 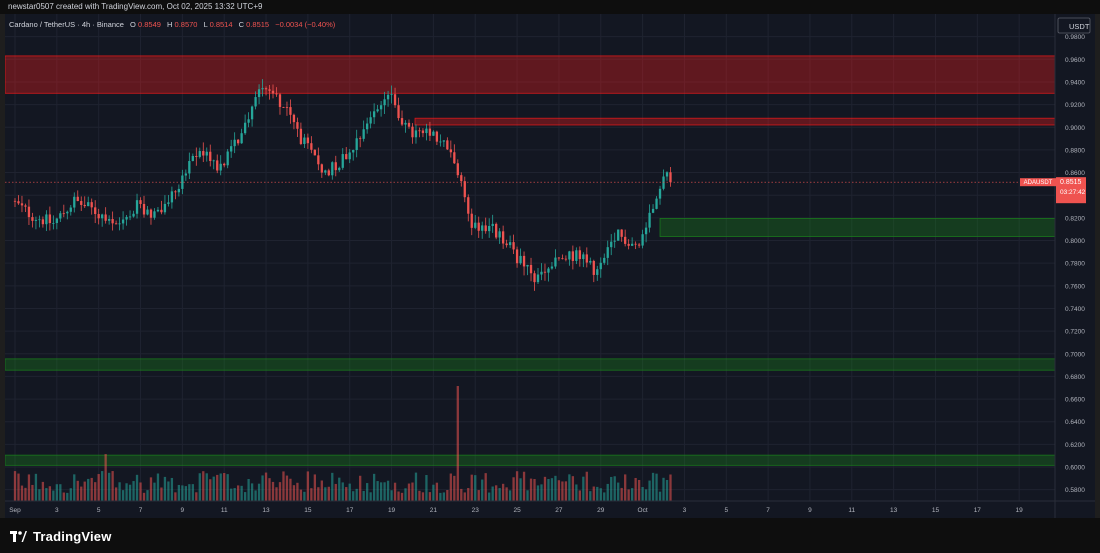 What do you see at coordinates (61, 536) in the screenshot?
I see `tradingview-logo: TradingView` at bounding box center [61, 536].